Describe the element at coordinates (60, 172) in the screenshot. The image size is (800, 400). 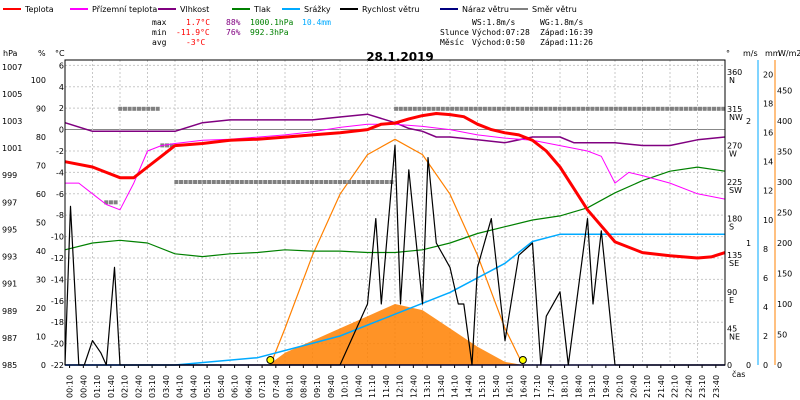
I see `y-tick-label: -4` at that location.